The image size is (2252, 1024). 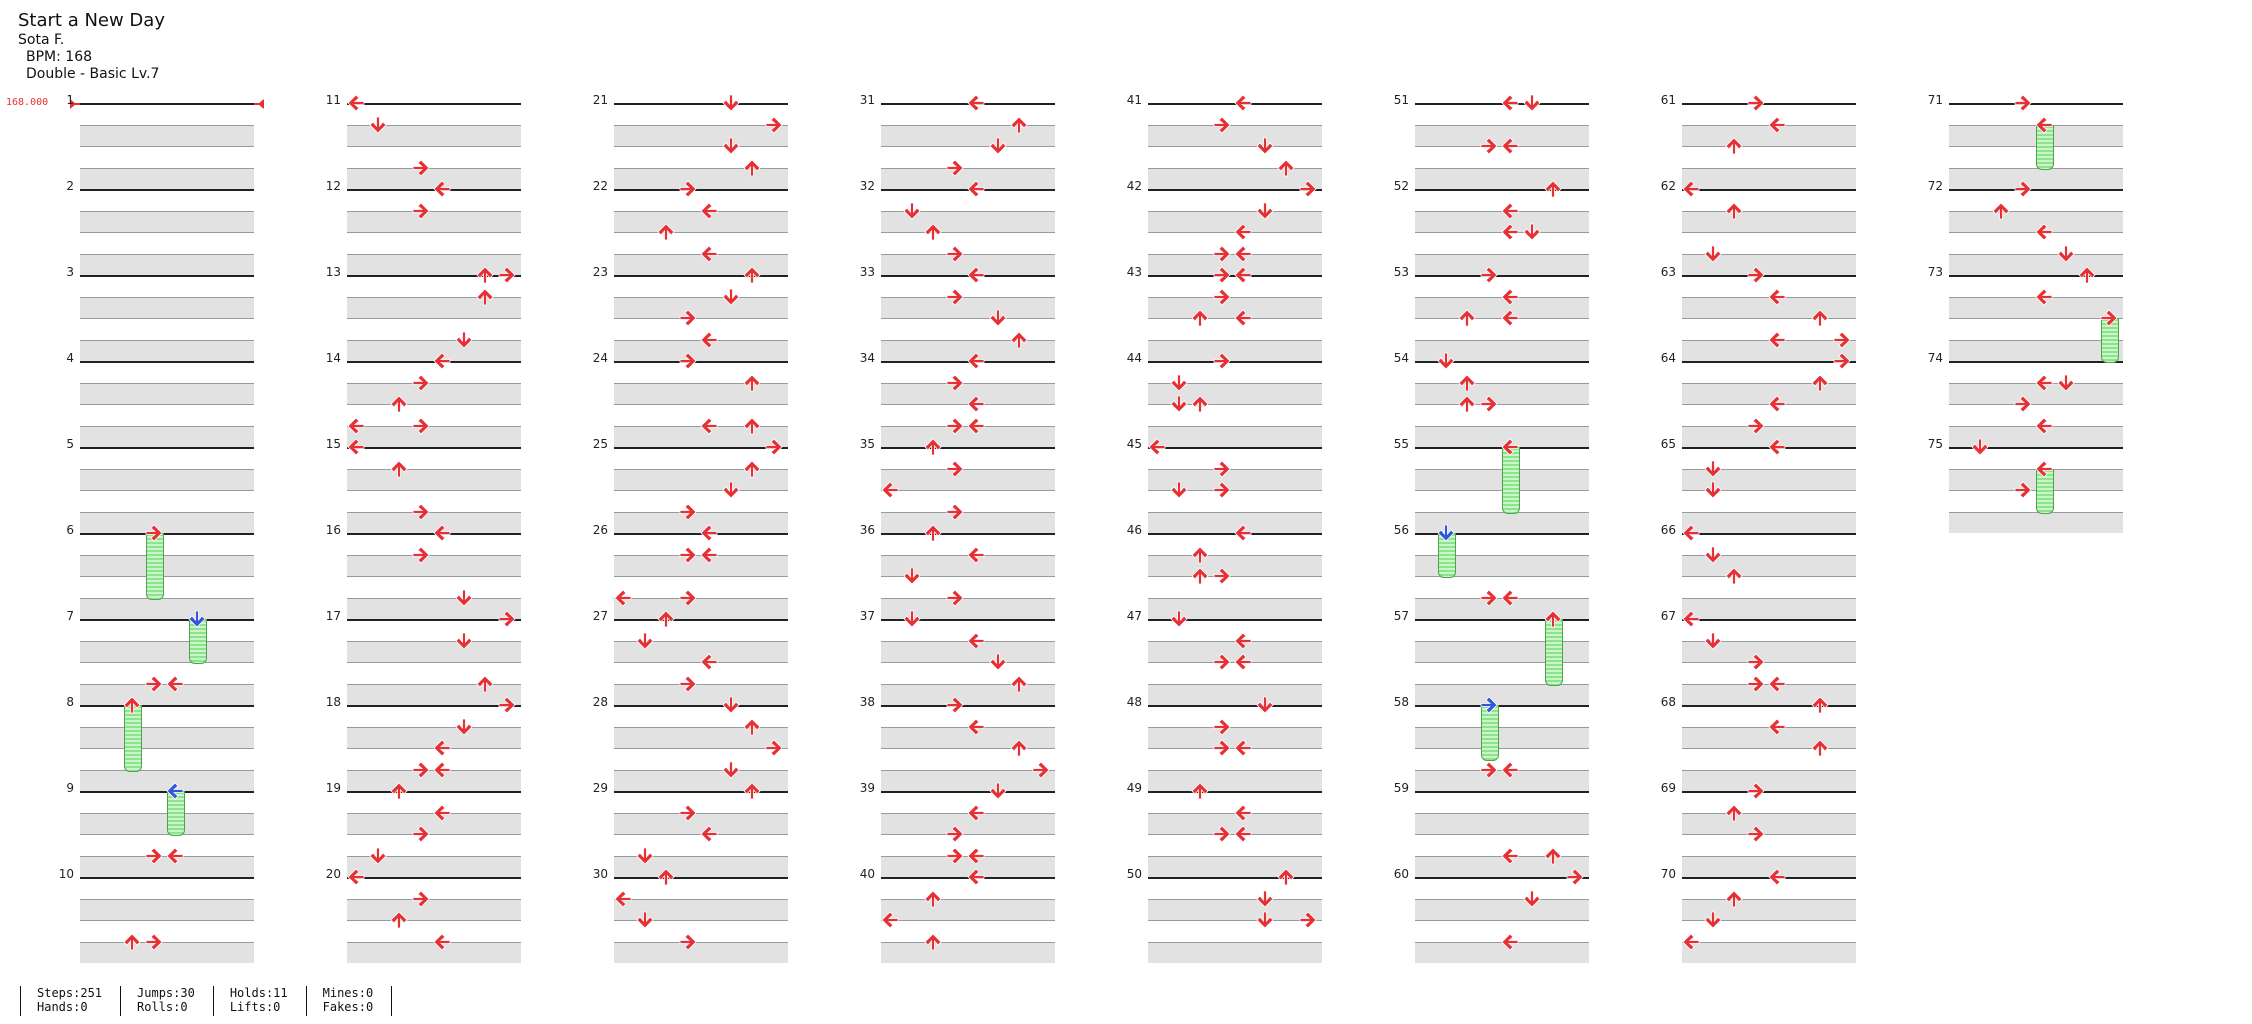 I want to click on measure-number: 3, so click(x=70, y=272).